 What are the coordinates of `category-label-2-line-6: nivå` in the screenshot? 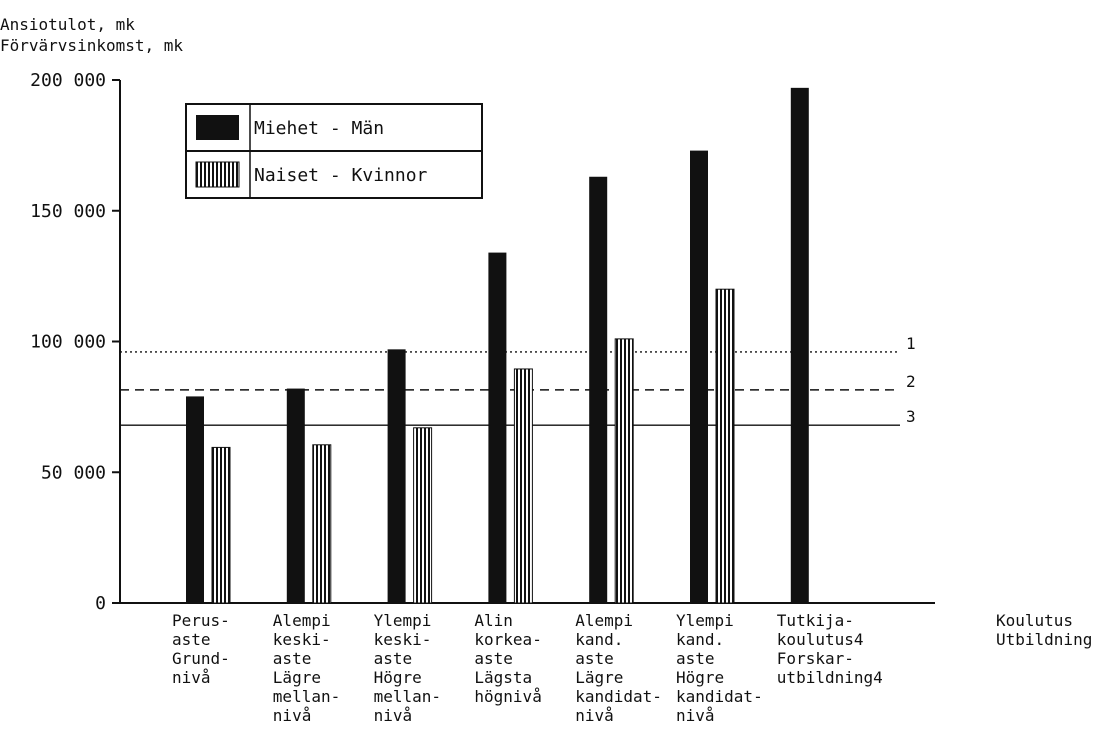 It's located at (292, 715).